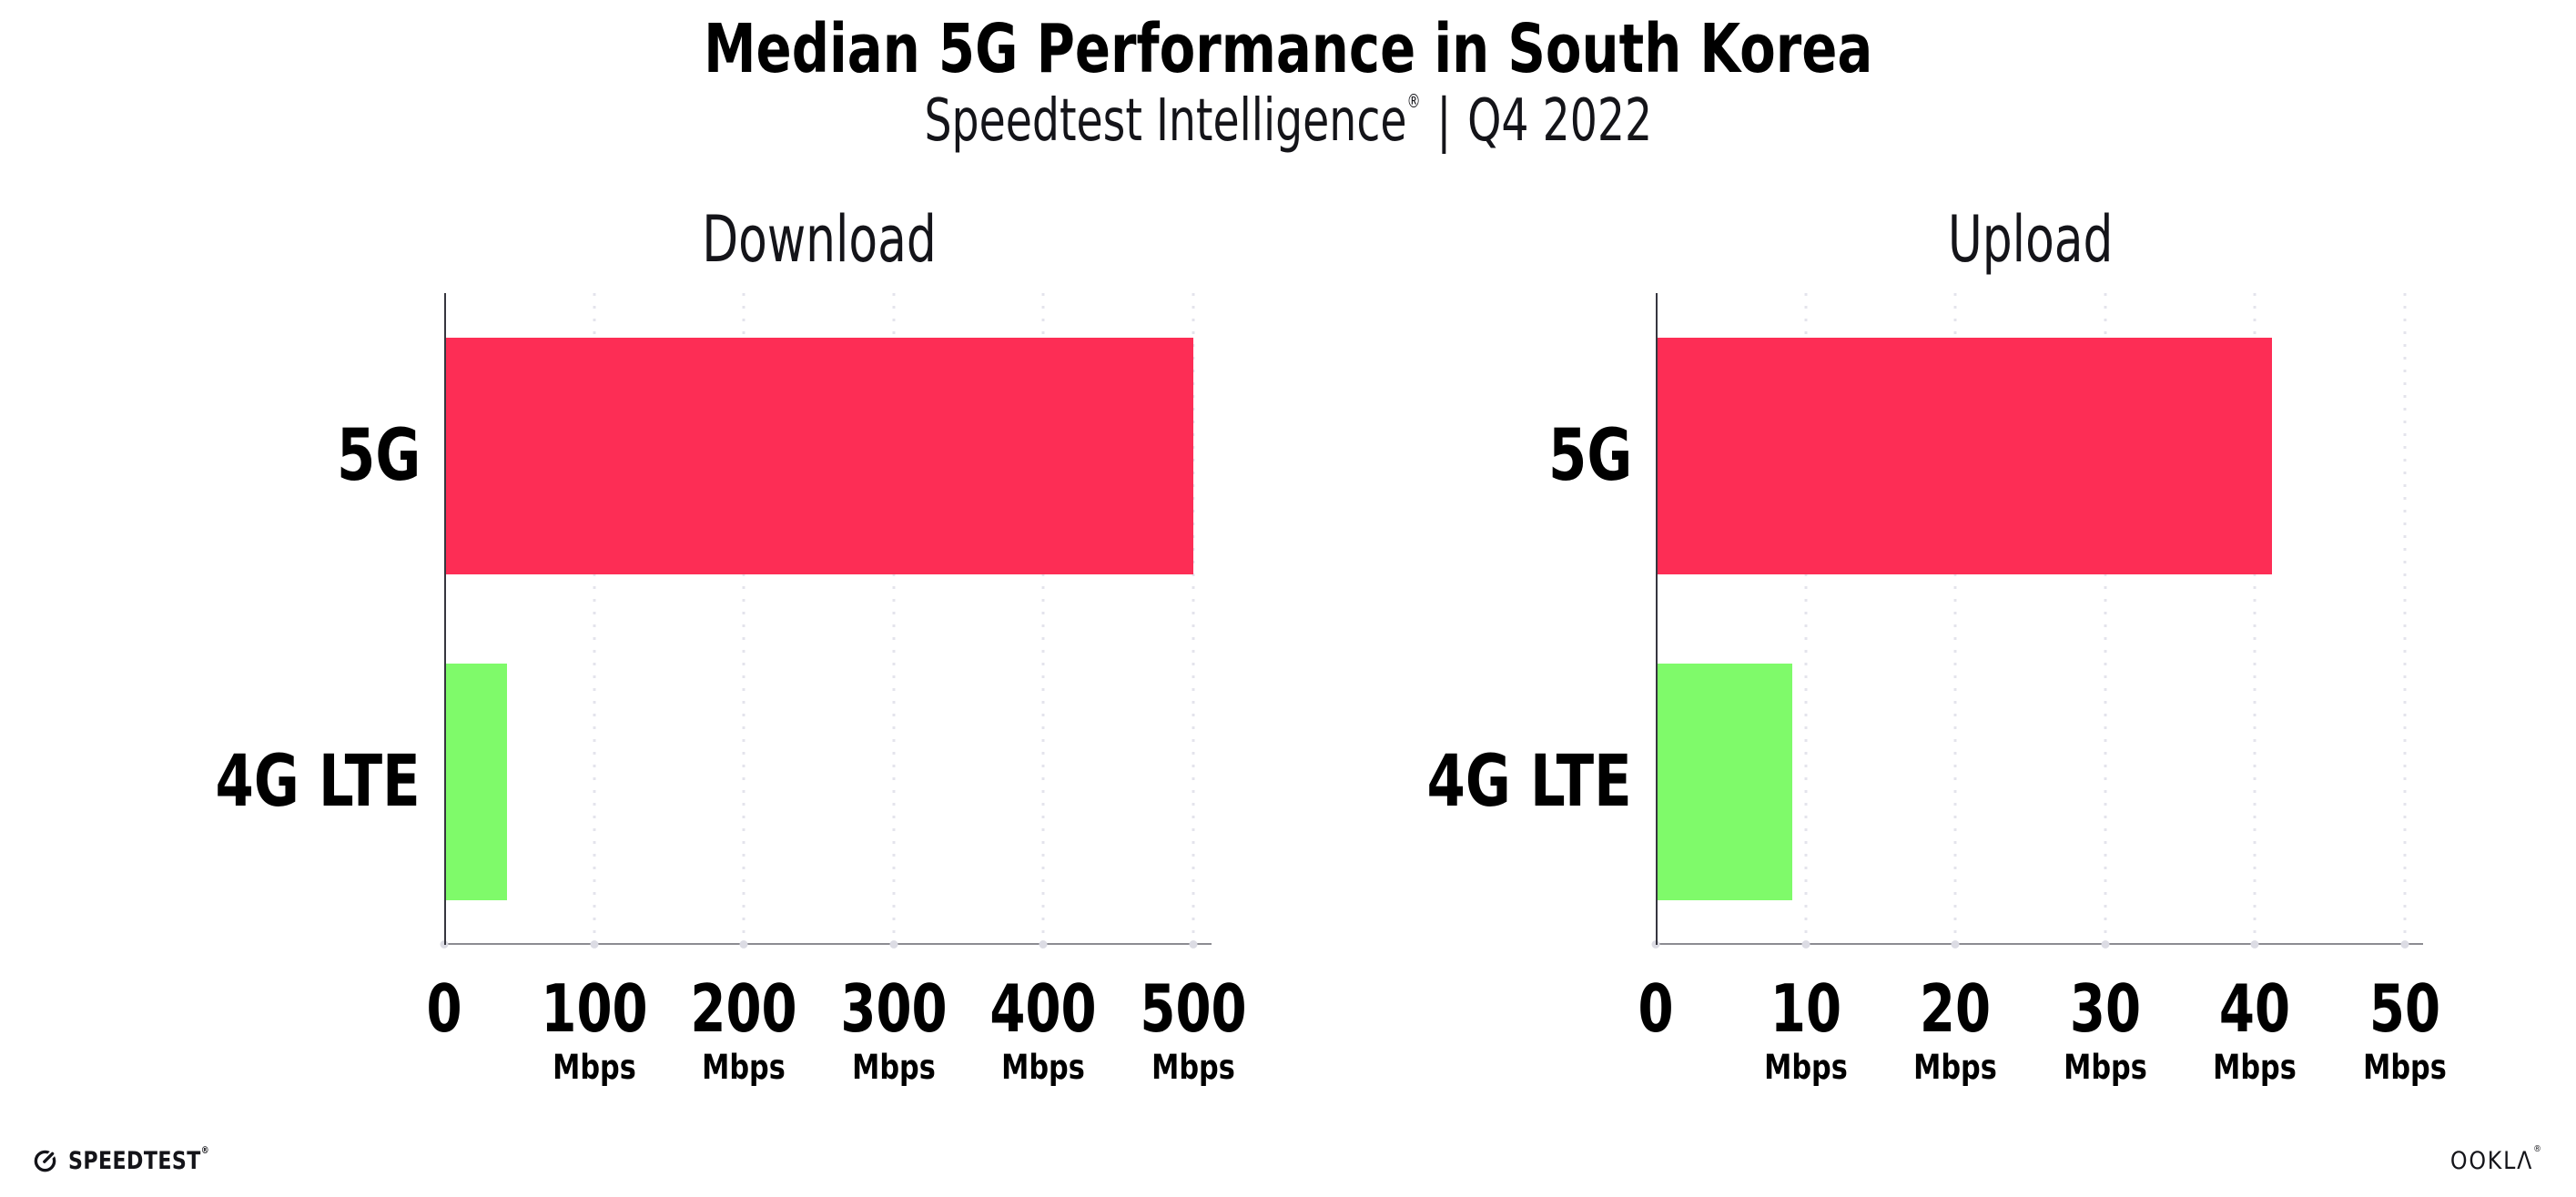 Image resolution: width=2576 pixels, height=1197 pixels. What do you see at coordinates (2255, 1029) in the screenshot?
I see `x-tick-label-40: 40 Mbps` at bounding box center [2255, 1029].